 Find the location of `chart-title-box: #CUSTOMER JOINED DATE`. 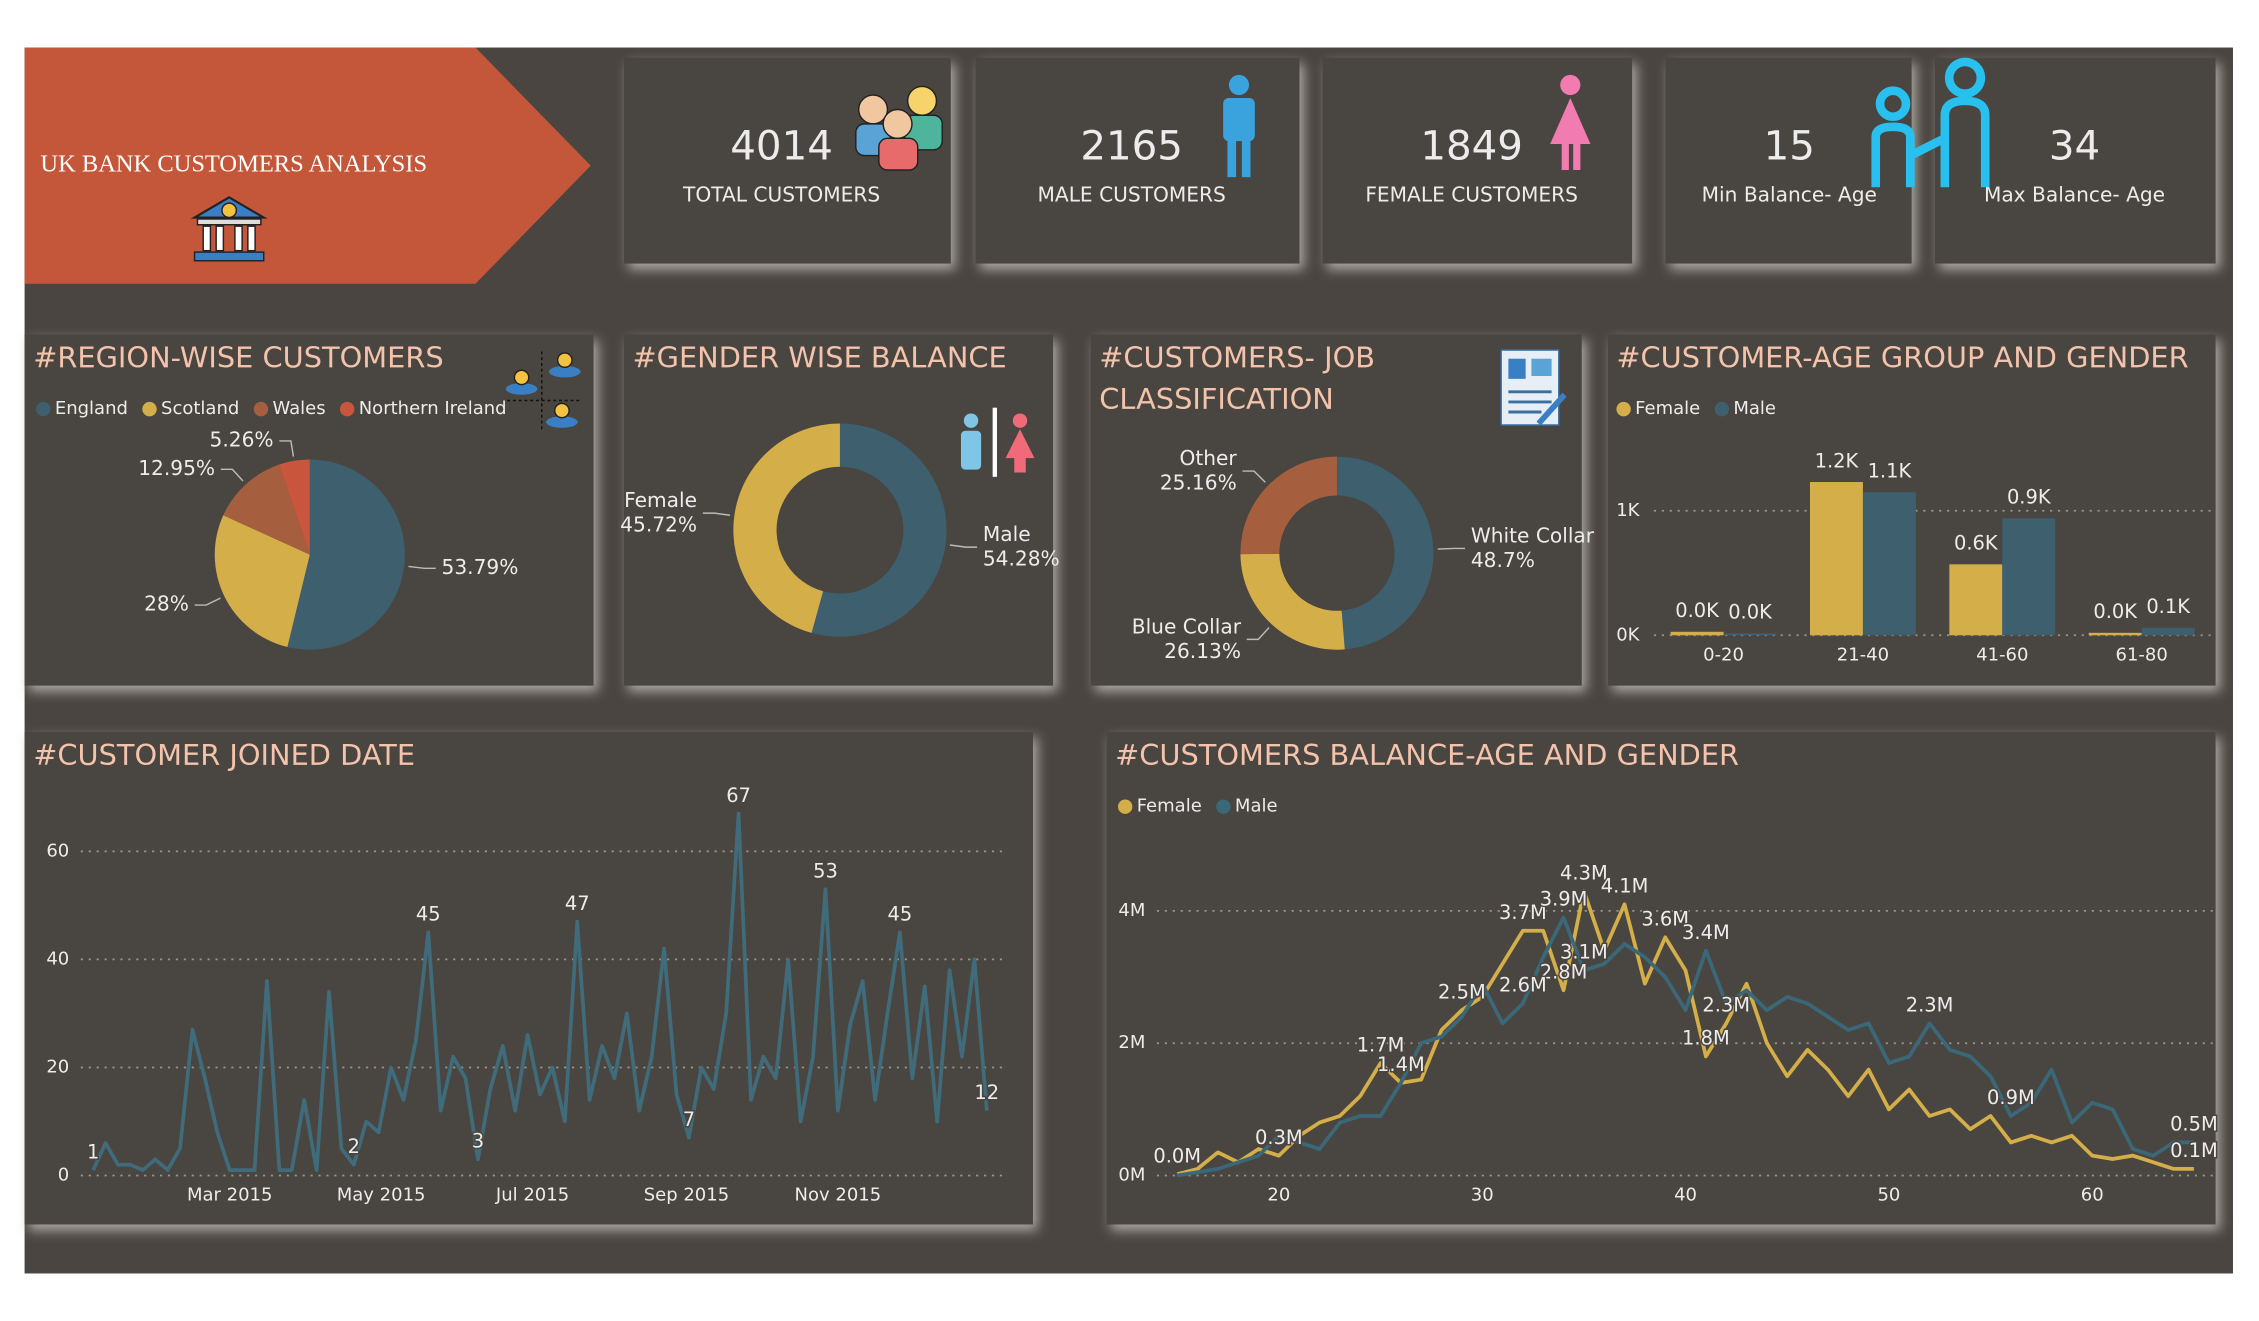

chart-title-box: #CUSTOMER JOINED DATE is located at coordinates (224, 755).